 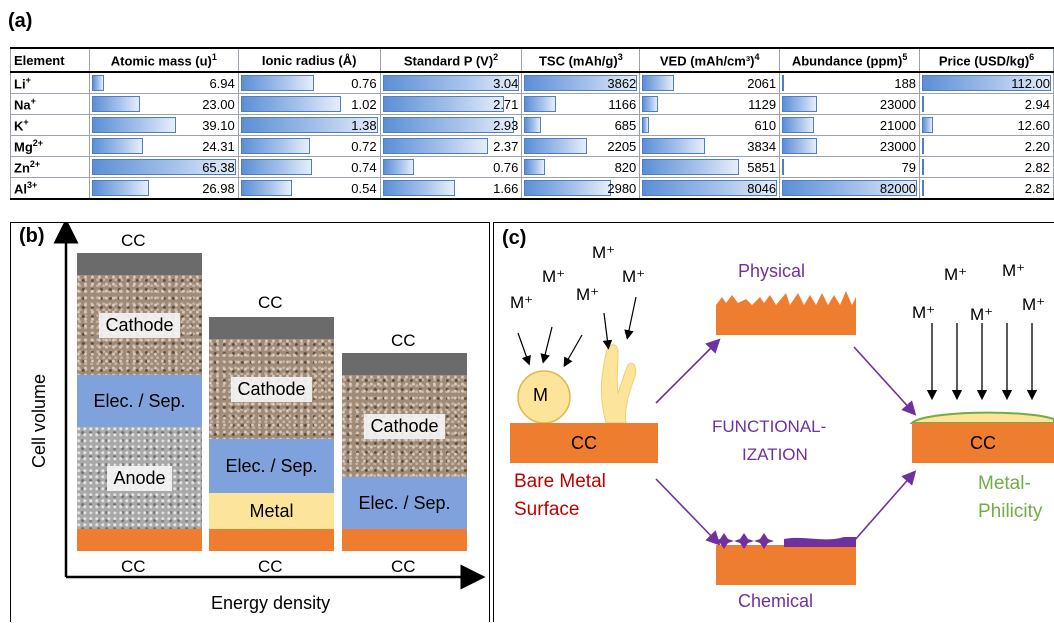 What do you see at coordinates (710, 104) in the screenshot?
I see `value-cell: 1129` at bounding box center [710, 104].